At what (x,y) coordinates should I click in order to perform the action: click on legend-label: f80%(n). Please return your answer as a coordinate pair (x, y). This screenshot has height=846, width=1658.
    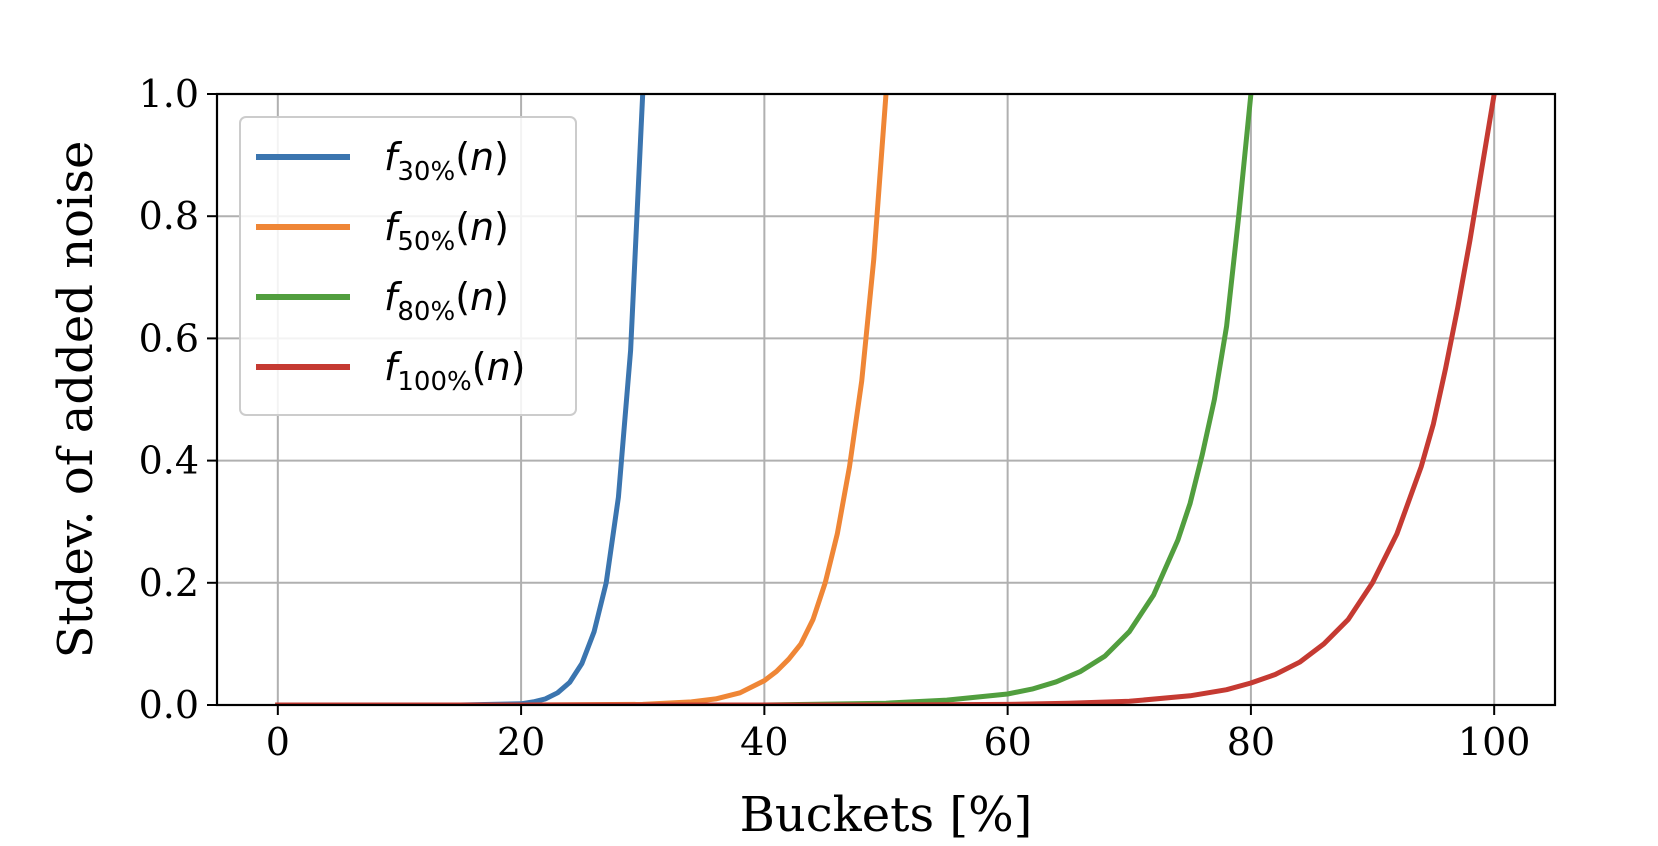
    Looking at the image, I should click on (446, 301).